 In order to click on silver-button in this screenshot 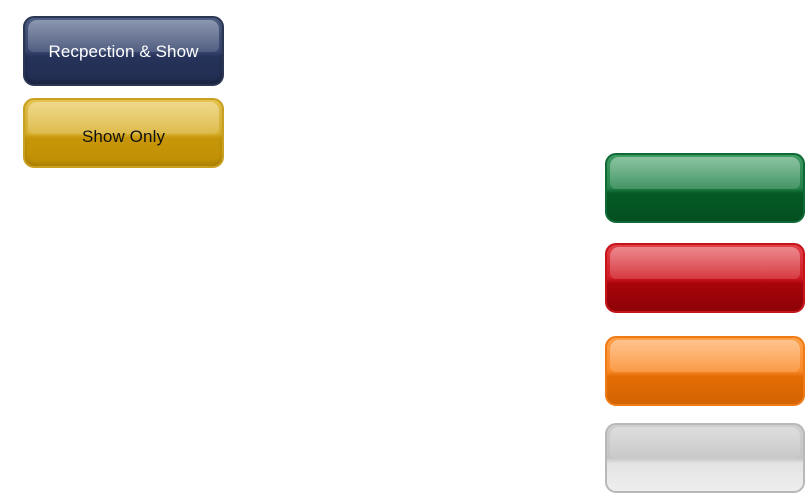, I will do `click(705, 458)`.